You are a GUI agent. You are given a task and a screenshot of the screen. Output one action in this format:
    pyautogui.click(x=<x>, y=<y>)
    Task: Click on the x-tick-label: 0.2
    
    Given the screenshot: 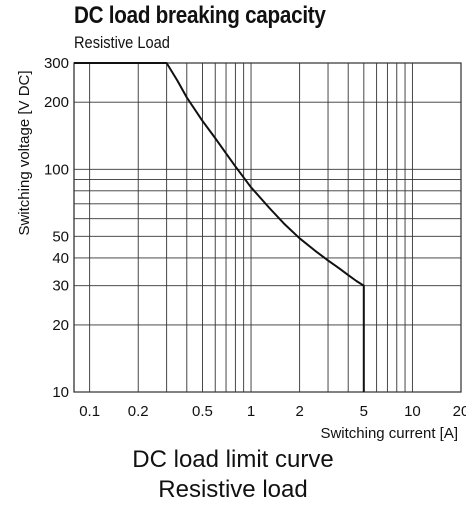 What is the action you would take?
    pyautogui.click(x=138, y=411)
    